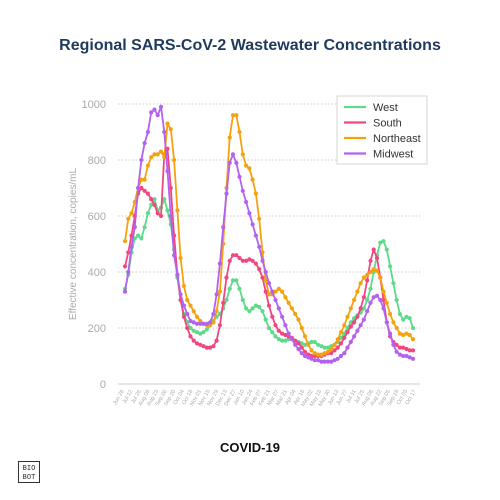 The width and height of the screenshot is (500, 500). I want to click on logo-line-2: BOT, so click(29, 477).